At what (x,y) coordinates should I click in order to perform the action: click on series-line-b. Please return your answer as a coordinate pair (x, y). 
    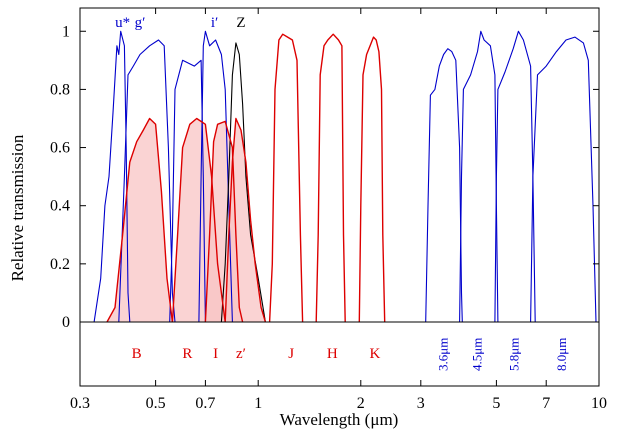
    Looking at the image, I should click on (140, 220).